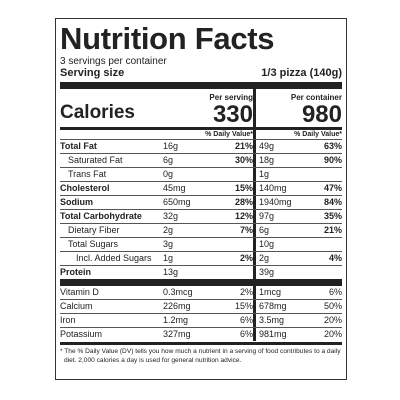 This screenshot has height=400, width=400. Describe the element at coordinates (297, 108) in the screenshot. I see `per-container: Per container 980` at that location.